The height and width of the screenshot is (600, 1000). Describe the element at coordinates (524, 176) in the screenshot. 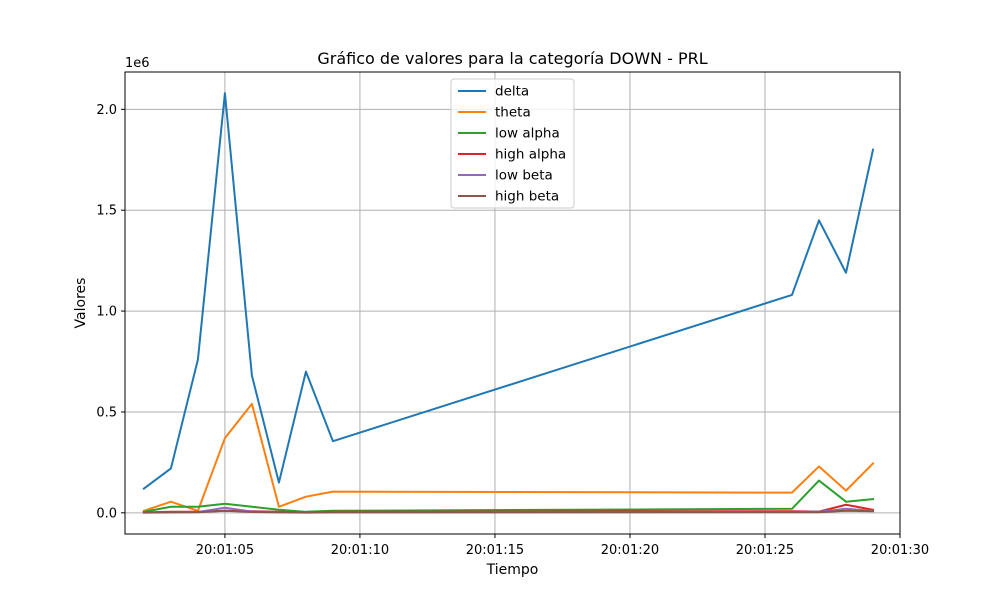

I see `legend-label: low beta` at that location.